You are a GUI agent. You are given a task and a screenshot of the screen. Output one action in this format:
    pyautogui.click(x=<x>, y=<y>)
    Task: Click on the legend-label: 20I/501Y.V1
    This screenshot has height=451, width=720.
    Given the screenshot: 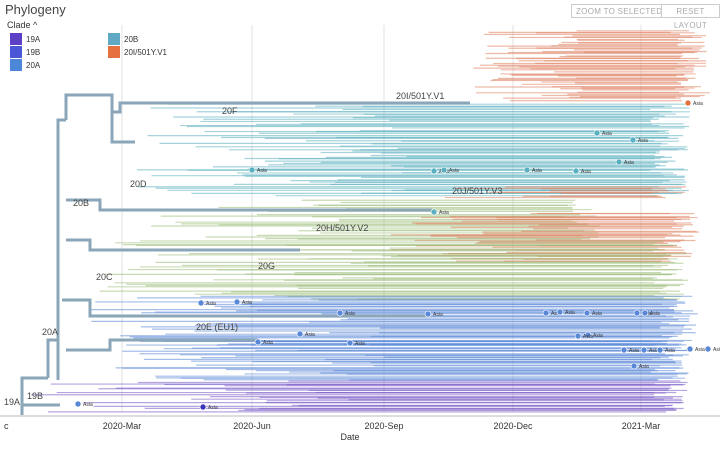 What is the action you would take?
    pyautogui.click(x=146, y=52)
    